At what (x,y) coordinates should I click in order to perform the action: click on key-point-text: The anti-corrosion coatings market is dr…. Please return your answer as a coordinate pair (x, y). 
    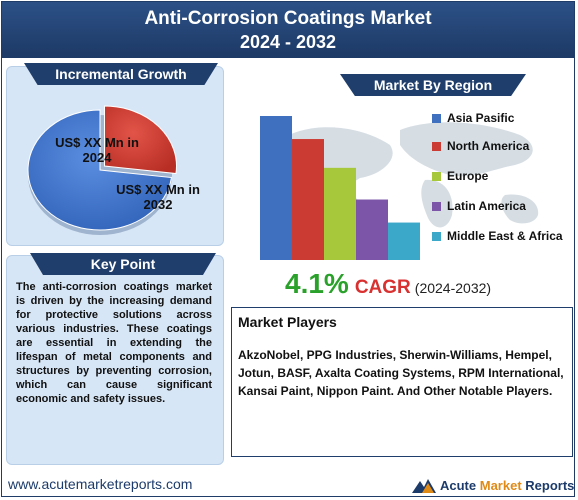
    Looking at the image, I should click on (114, 343).